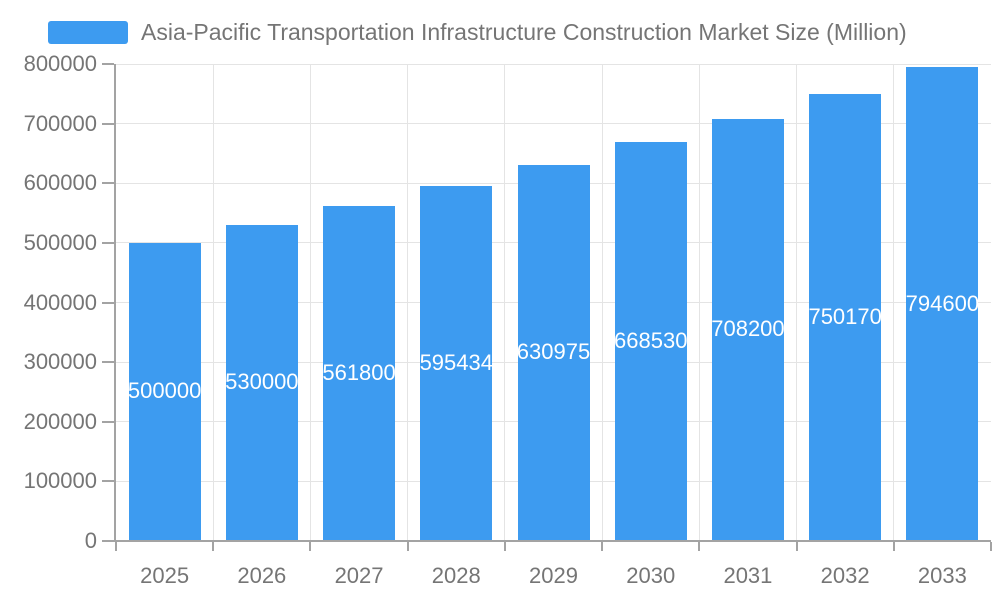  Describe the element at coordinates (60, 63) in the screenshot. I see `y-axis-label: 800000` at that location.